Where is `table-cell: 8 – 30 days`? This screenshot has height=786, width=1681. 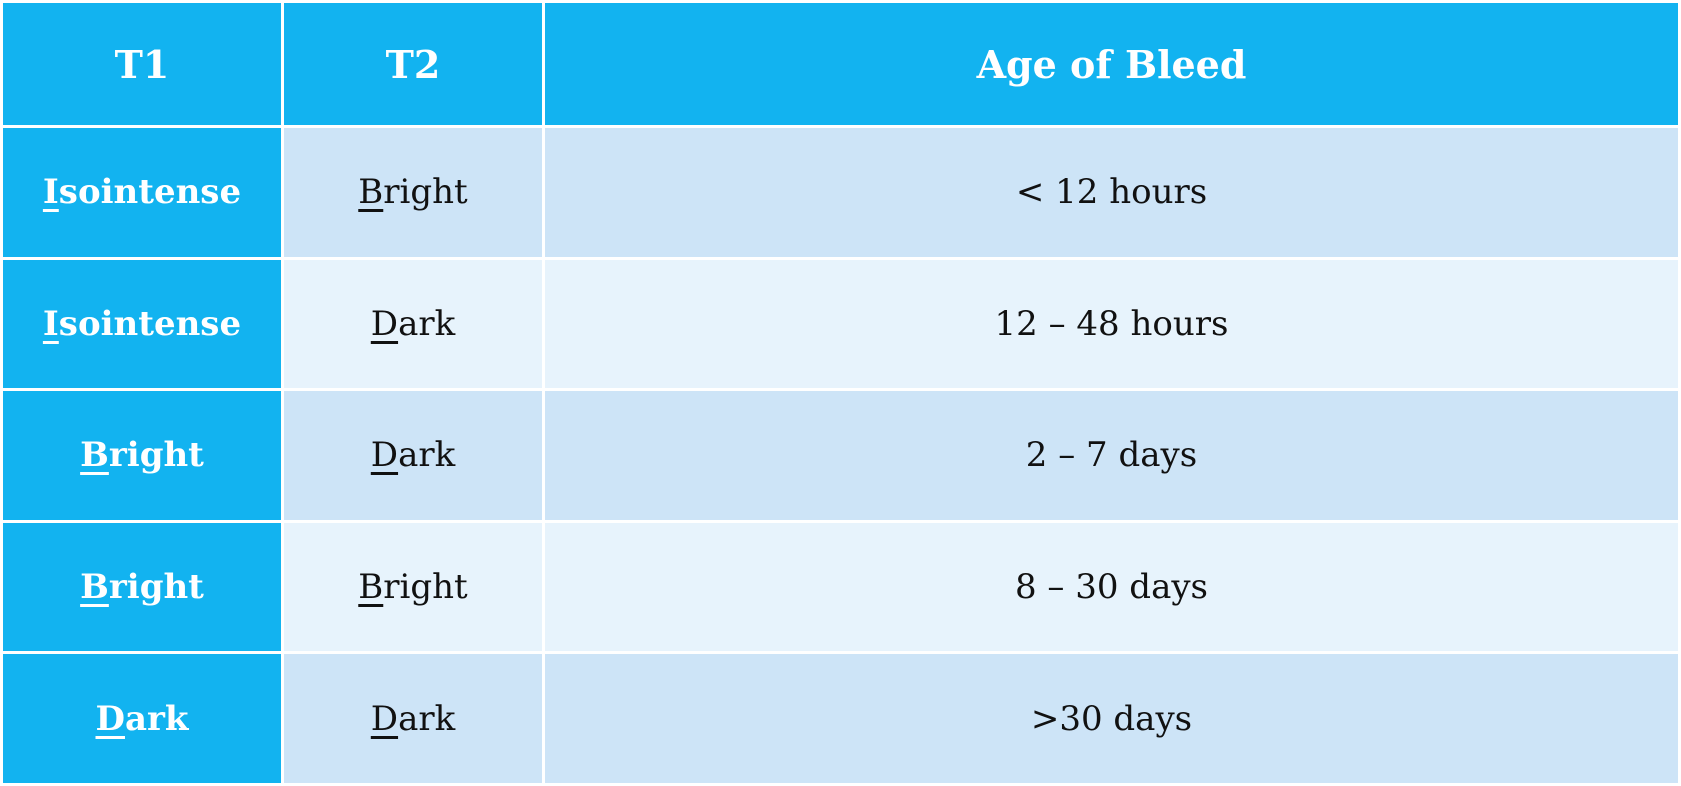
table-cell: 8 – 30 days is located at coordinates (1111, 587).